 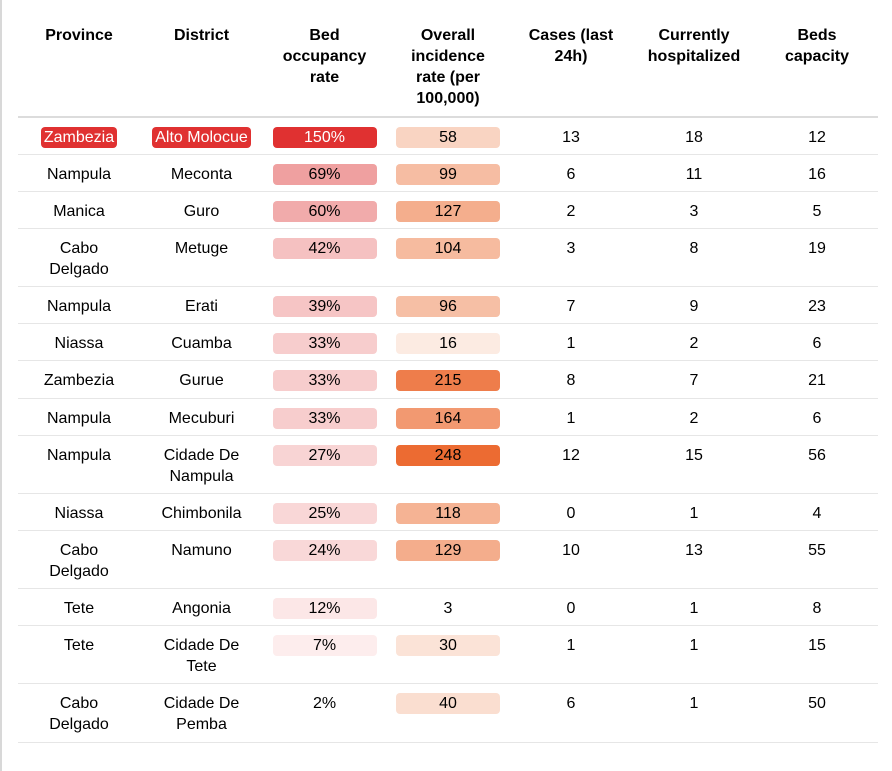 I want to click on hospitalized-cell: 15, so click(x=694, y=455).